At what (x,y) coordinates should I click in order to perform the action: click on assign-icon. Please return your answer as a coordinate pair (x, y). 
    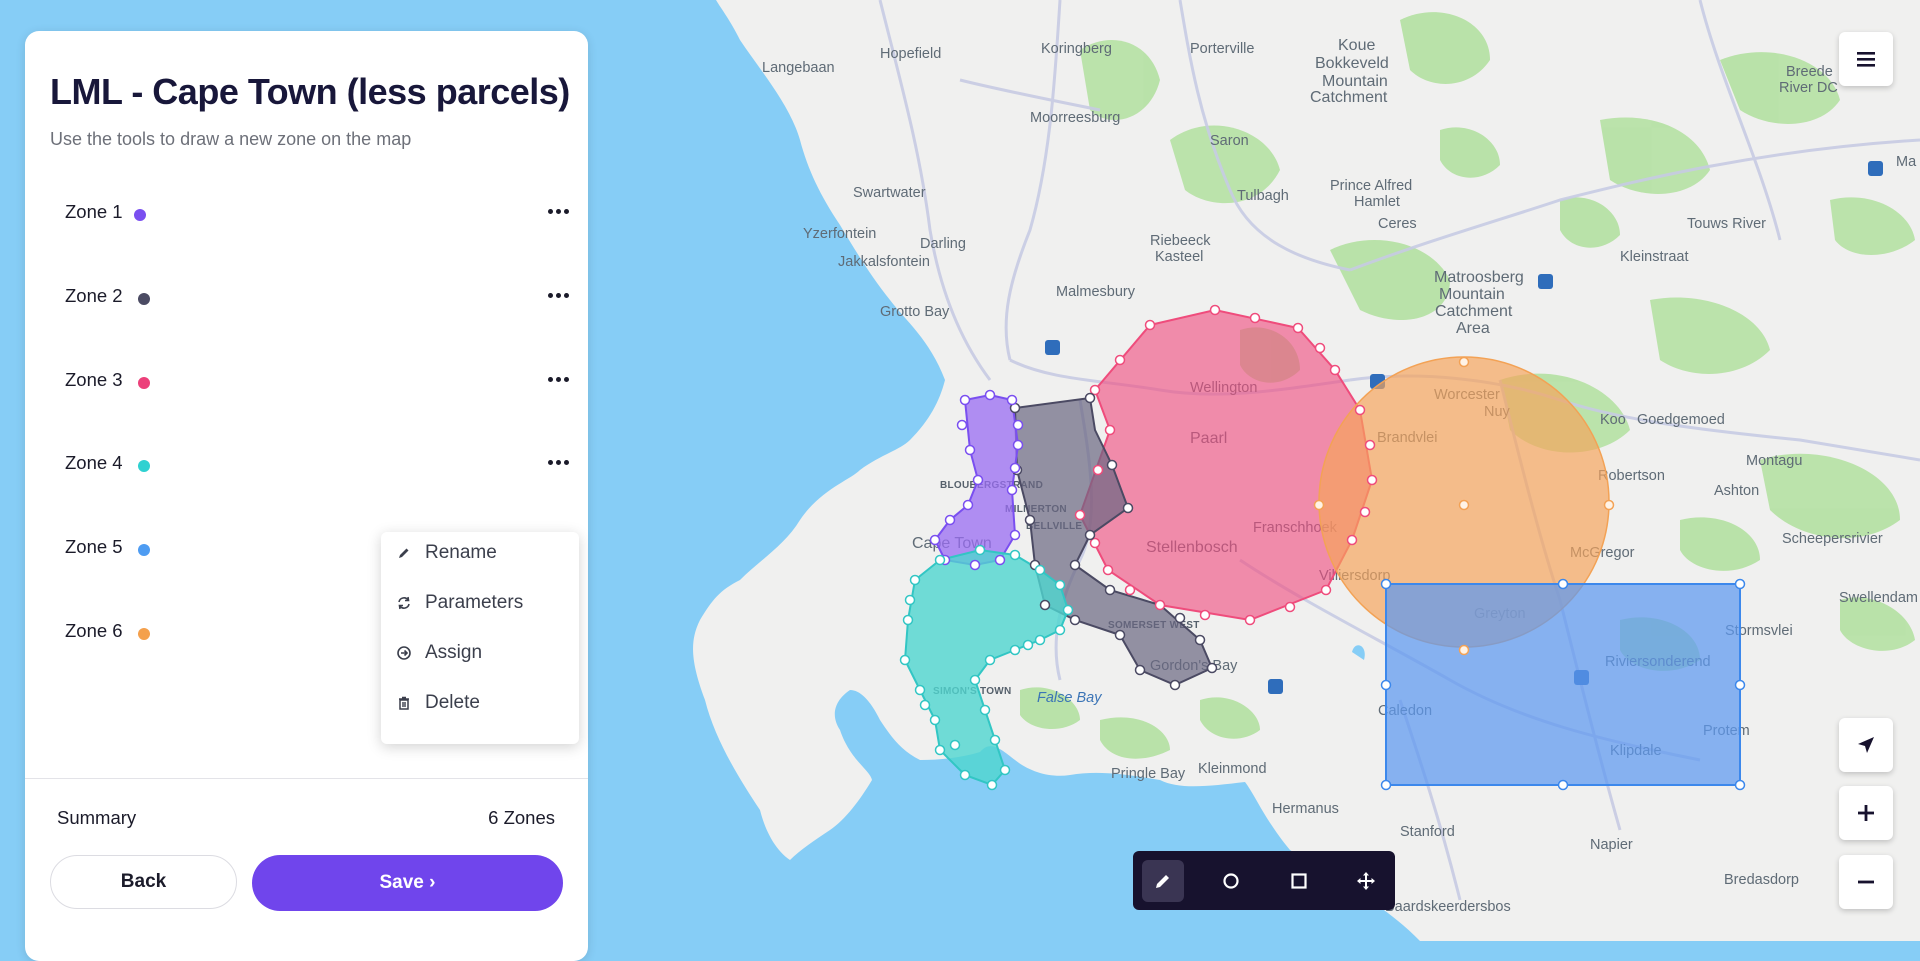
    Looking at the image, I should click on (404, 653).